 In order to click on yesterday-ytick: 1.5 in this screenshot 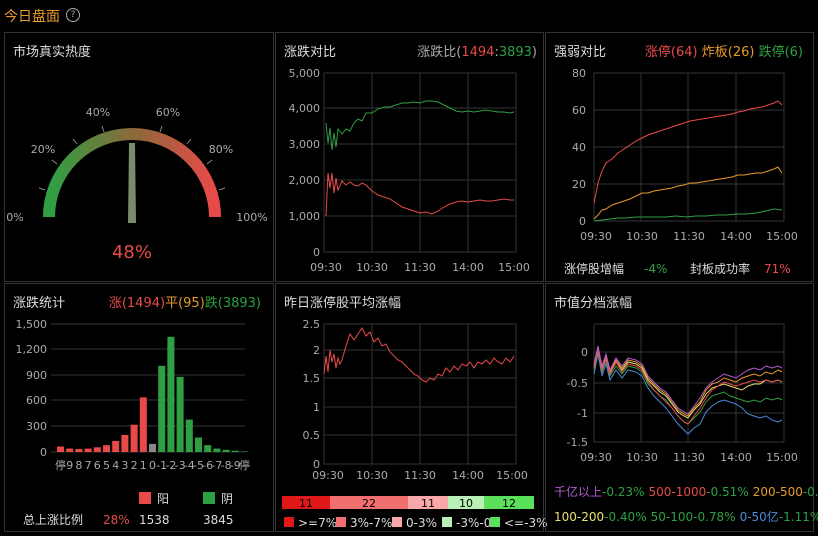, I will do `click(312, 378)`.